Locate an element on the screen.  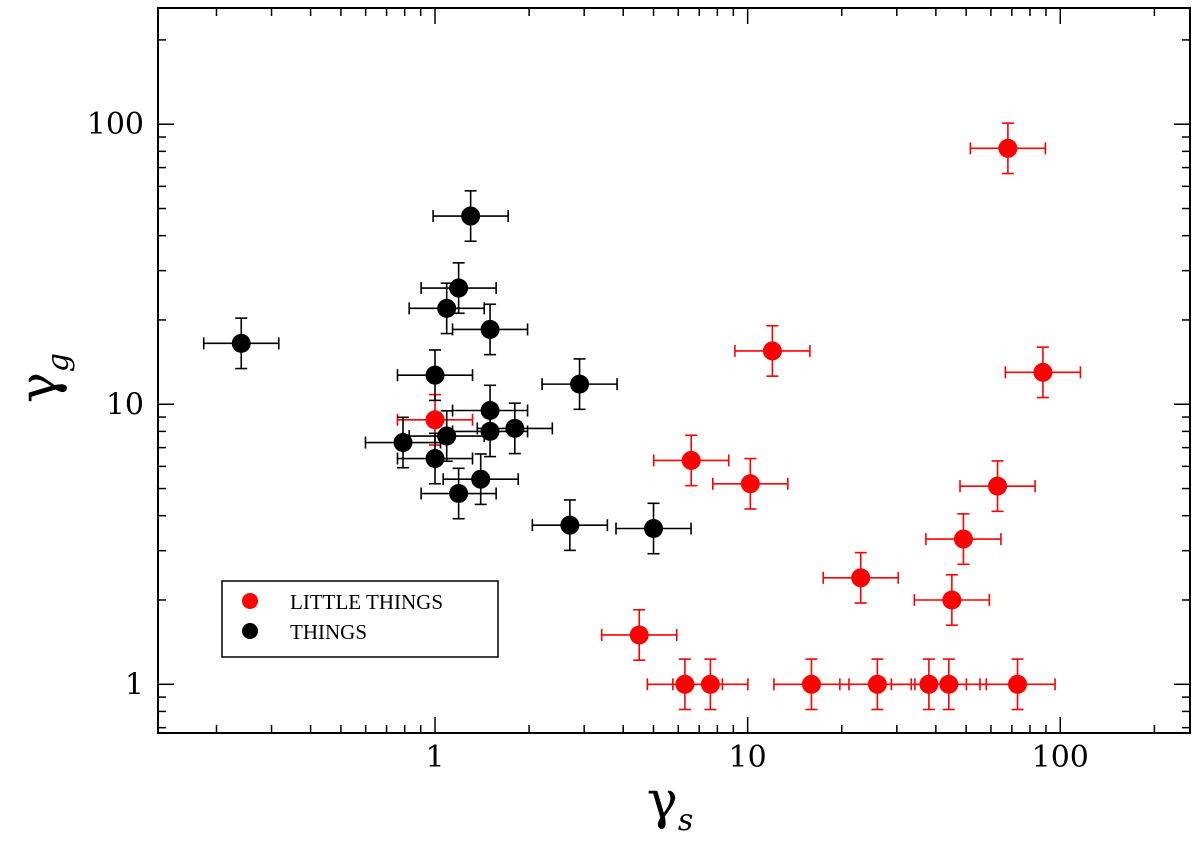
legend: LITTLE THINGS THINGS is located at coordinates (360, 619).